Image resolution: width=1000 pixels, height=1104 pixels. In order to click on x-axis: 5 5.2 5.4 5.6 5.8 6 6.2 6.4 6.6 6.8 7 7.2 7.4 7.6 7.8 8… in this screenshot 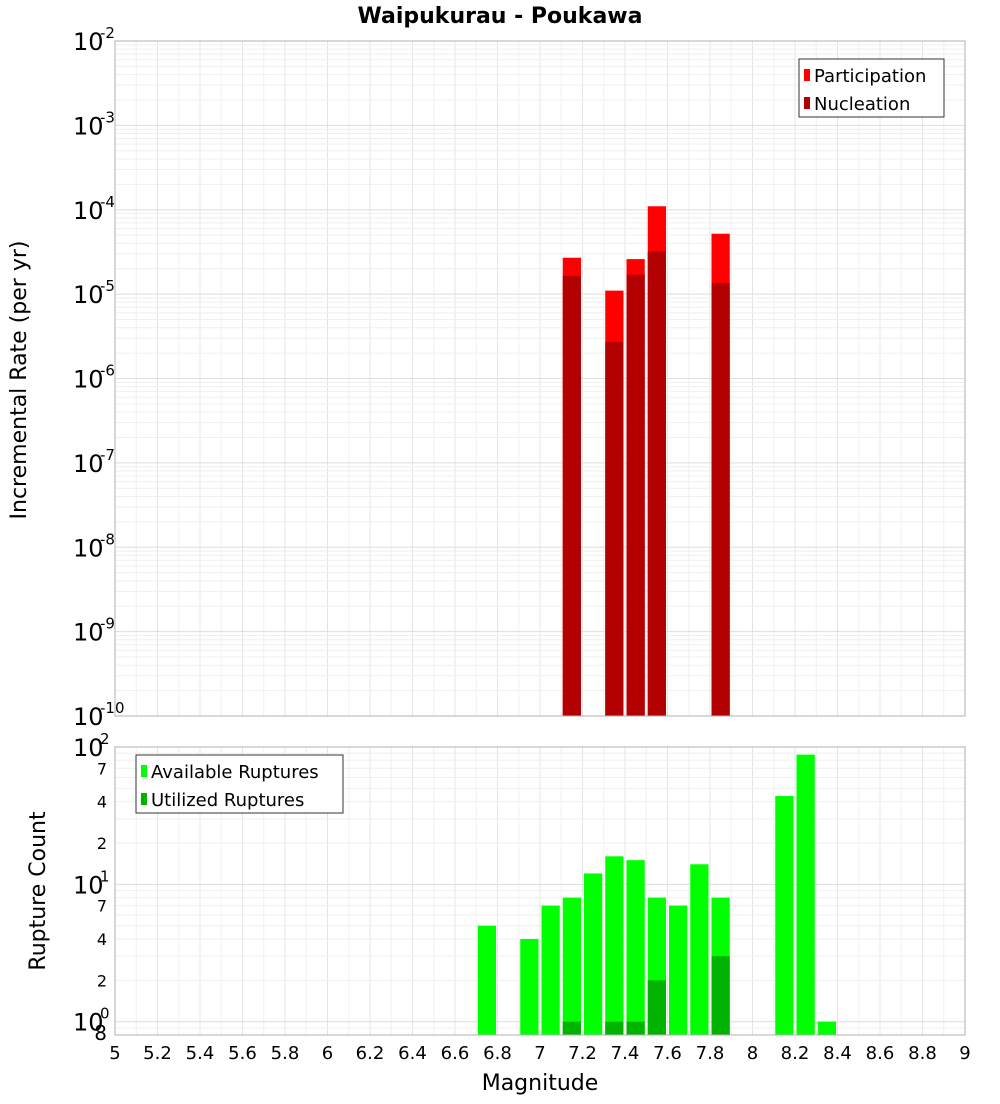, I will do `click(539, 1053)`.